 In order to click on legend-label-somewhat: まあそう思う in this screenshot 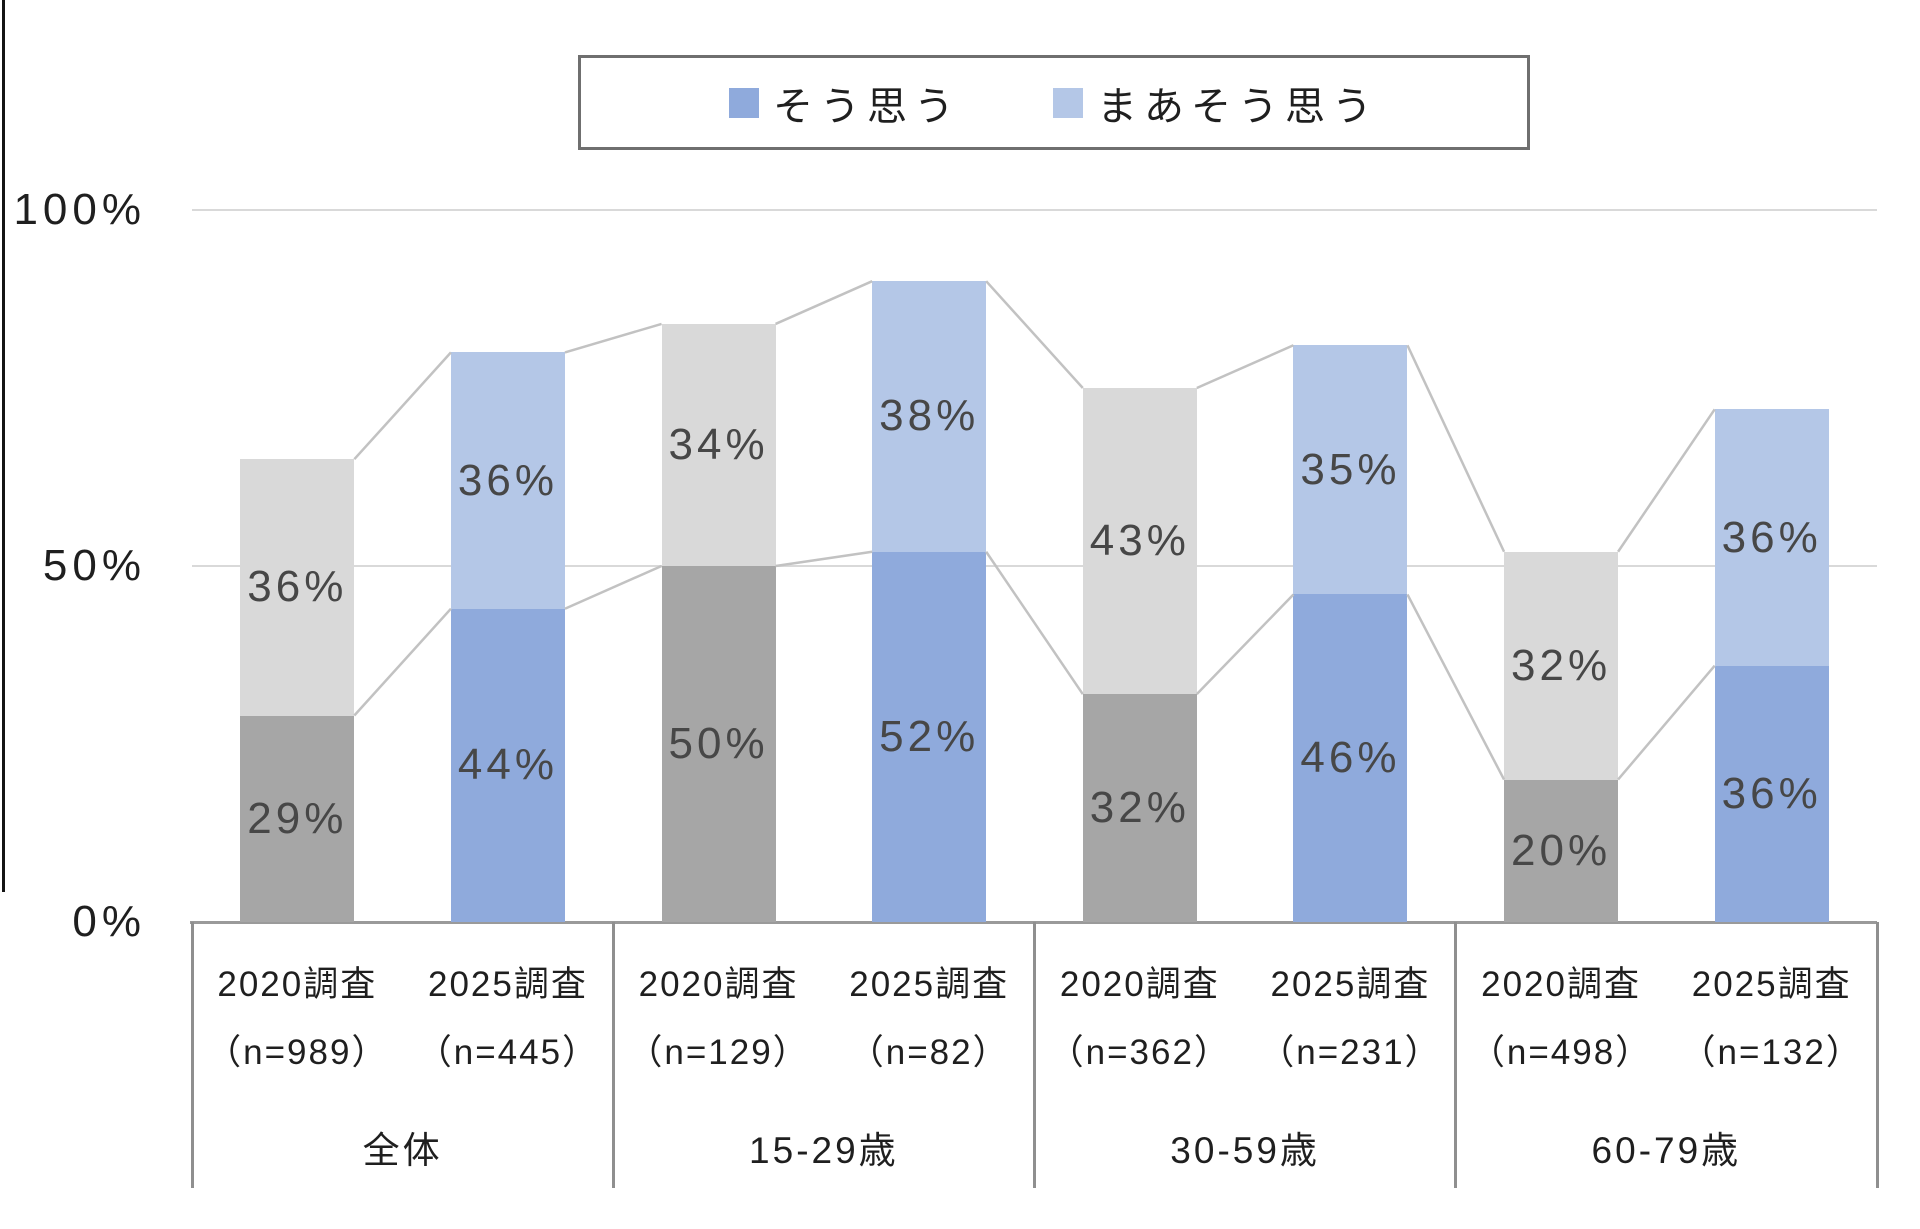, I will do `click(1238, 106)`.